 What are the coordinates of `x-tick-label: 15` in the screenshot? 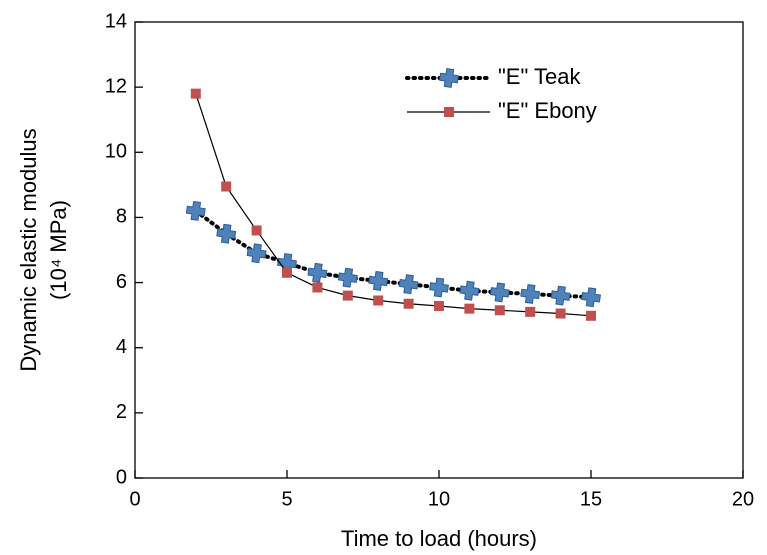 It's located at (591, 499).